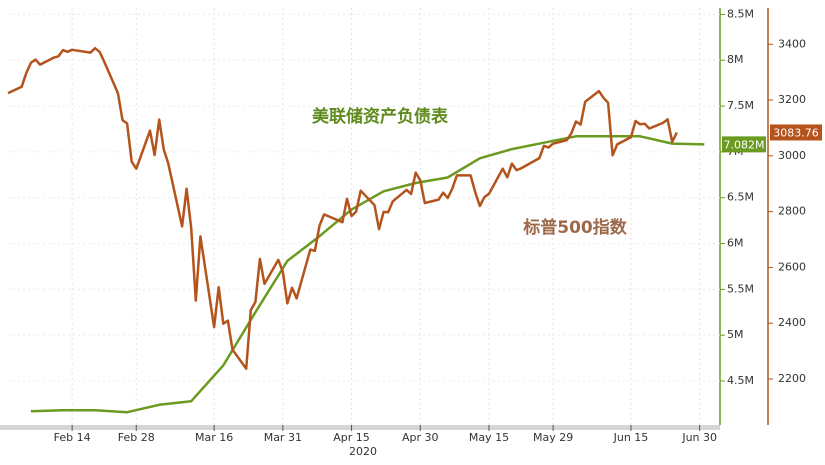  Describe the element at coordinates (489, 437) in the screenshot. I see `x-tick-label: May 15` at that location.